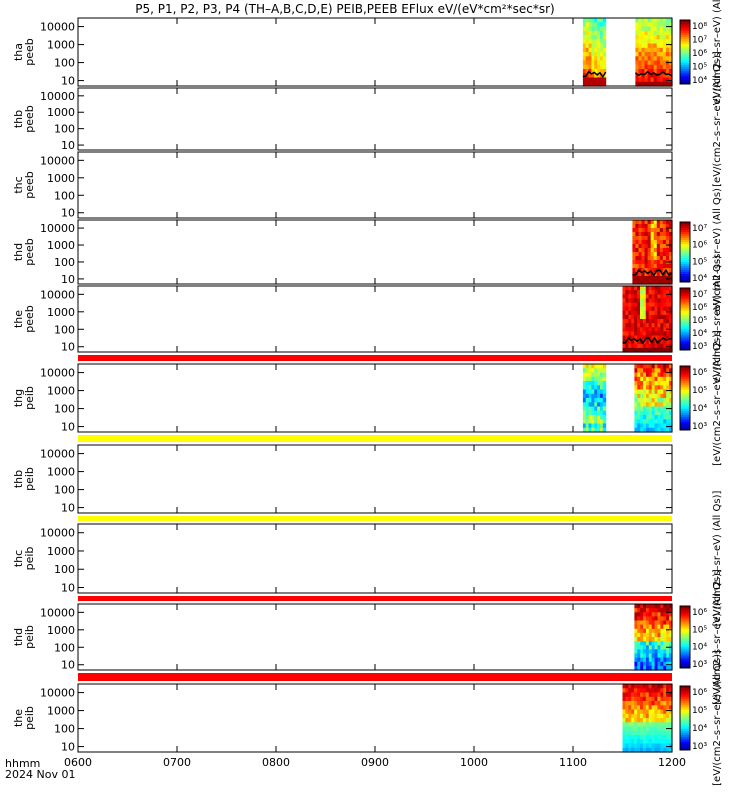  What do you see at coordinates (474, 762) in the screenshot?
I see `x-tick-label: 1000` at bounding box center [474, 762].